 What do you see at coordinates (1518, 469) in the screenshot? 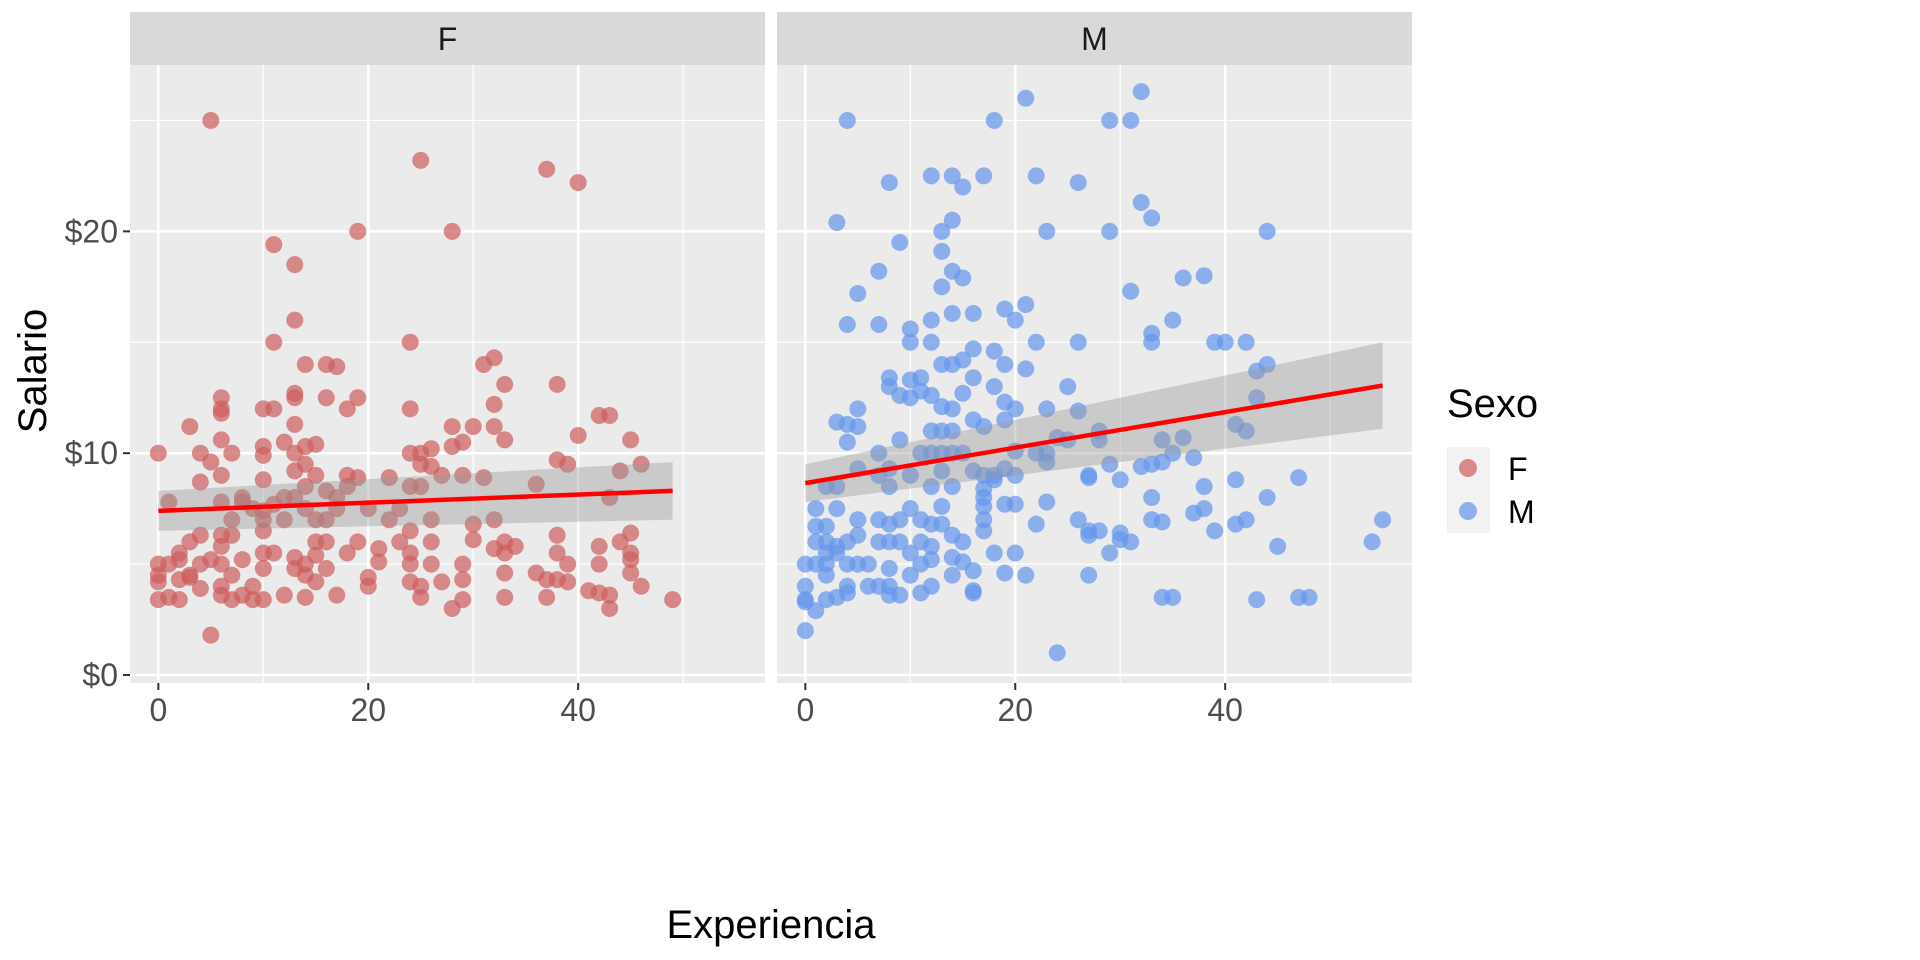
I see `legend-label-f: F` at bounding box center [1518, 469].